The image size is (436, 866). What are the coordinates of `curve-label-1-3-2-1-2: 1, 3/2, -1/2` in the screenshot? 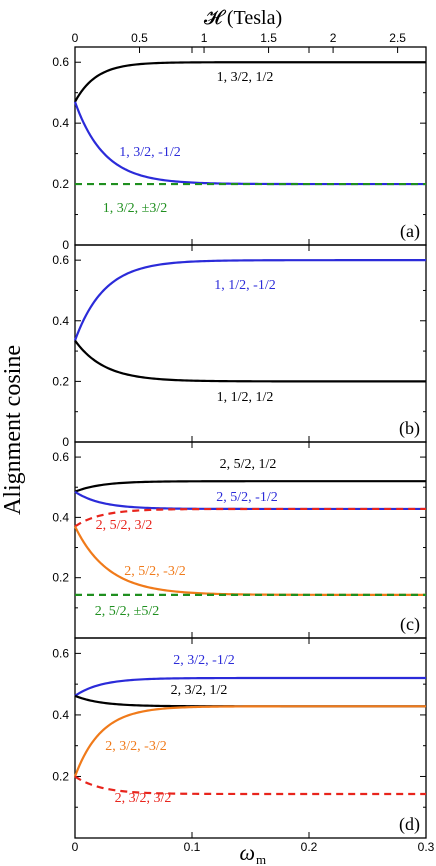 It's located at (149, 152).